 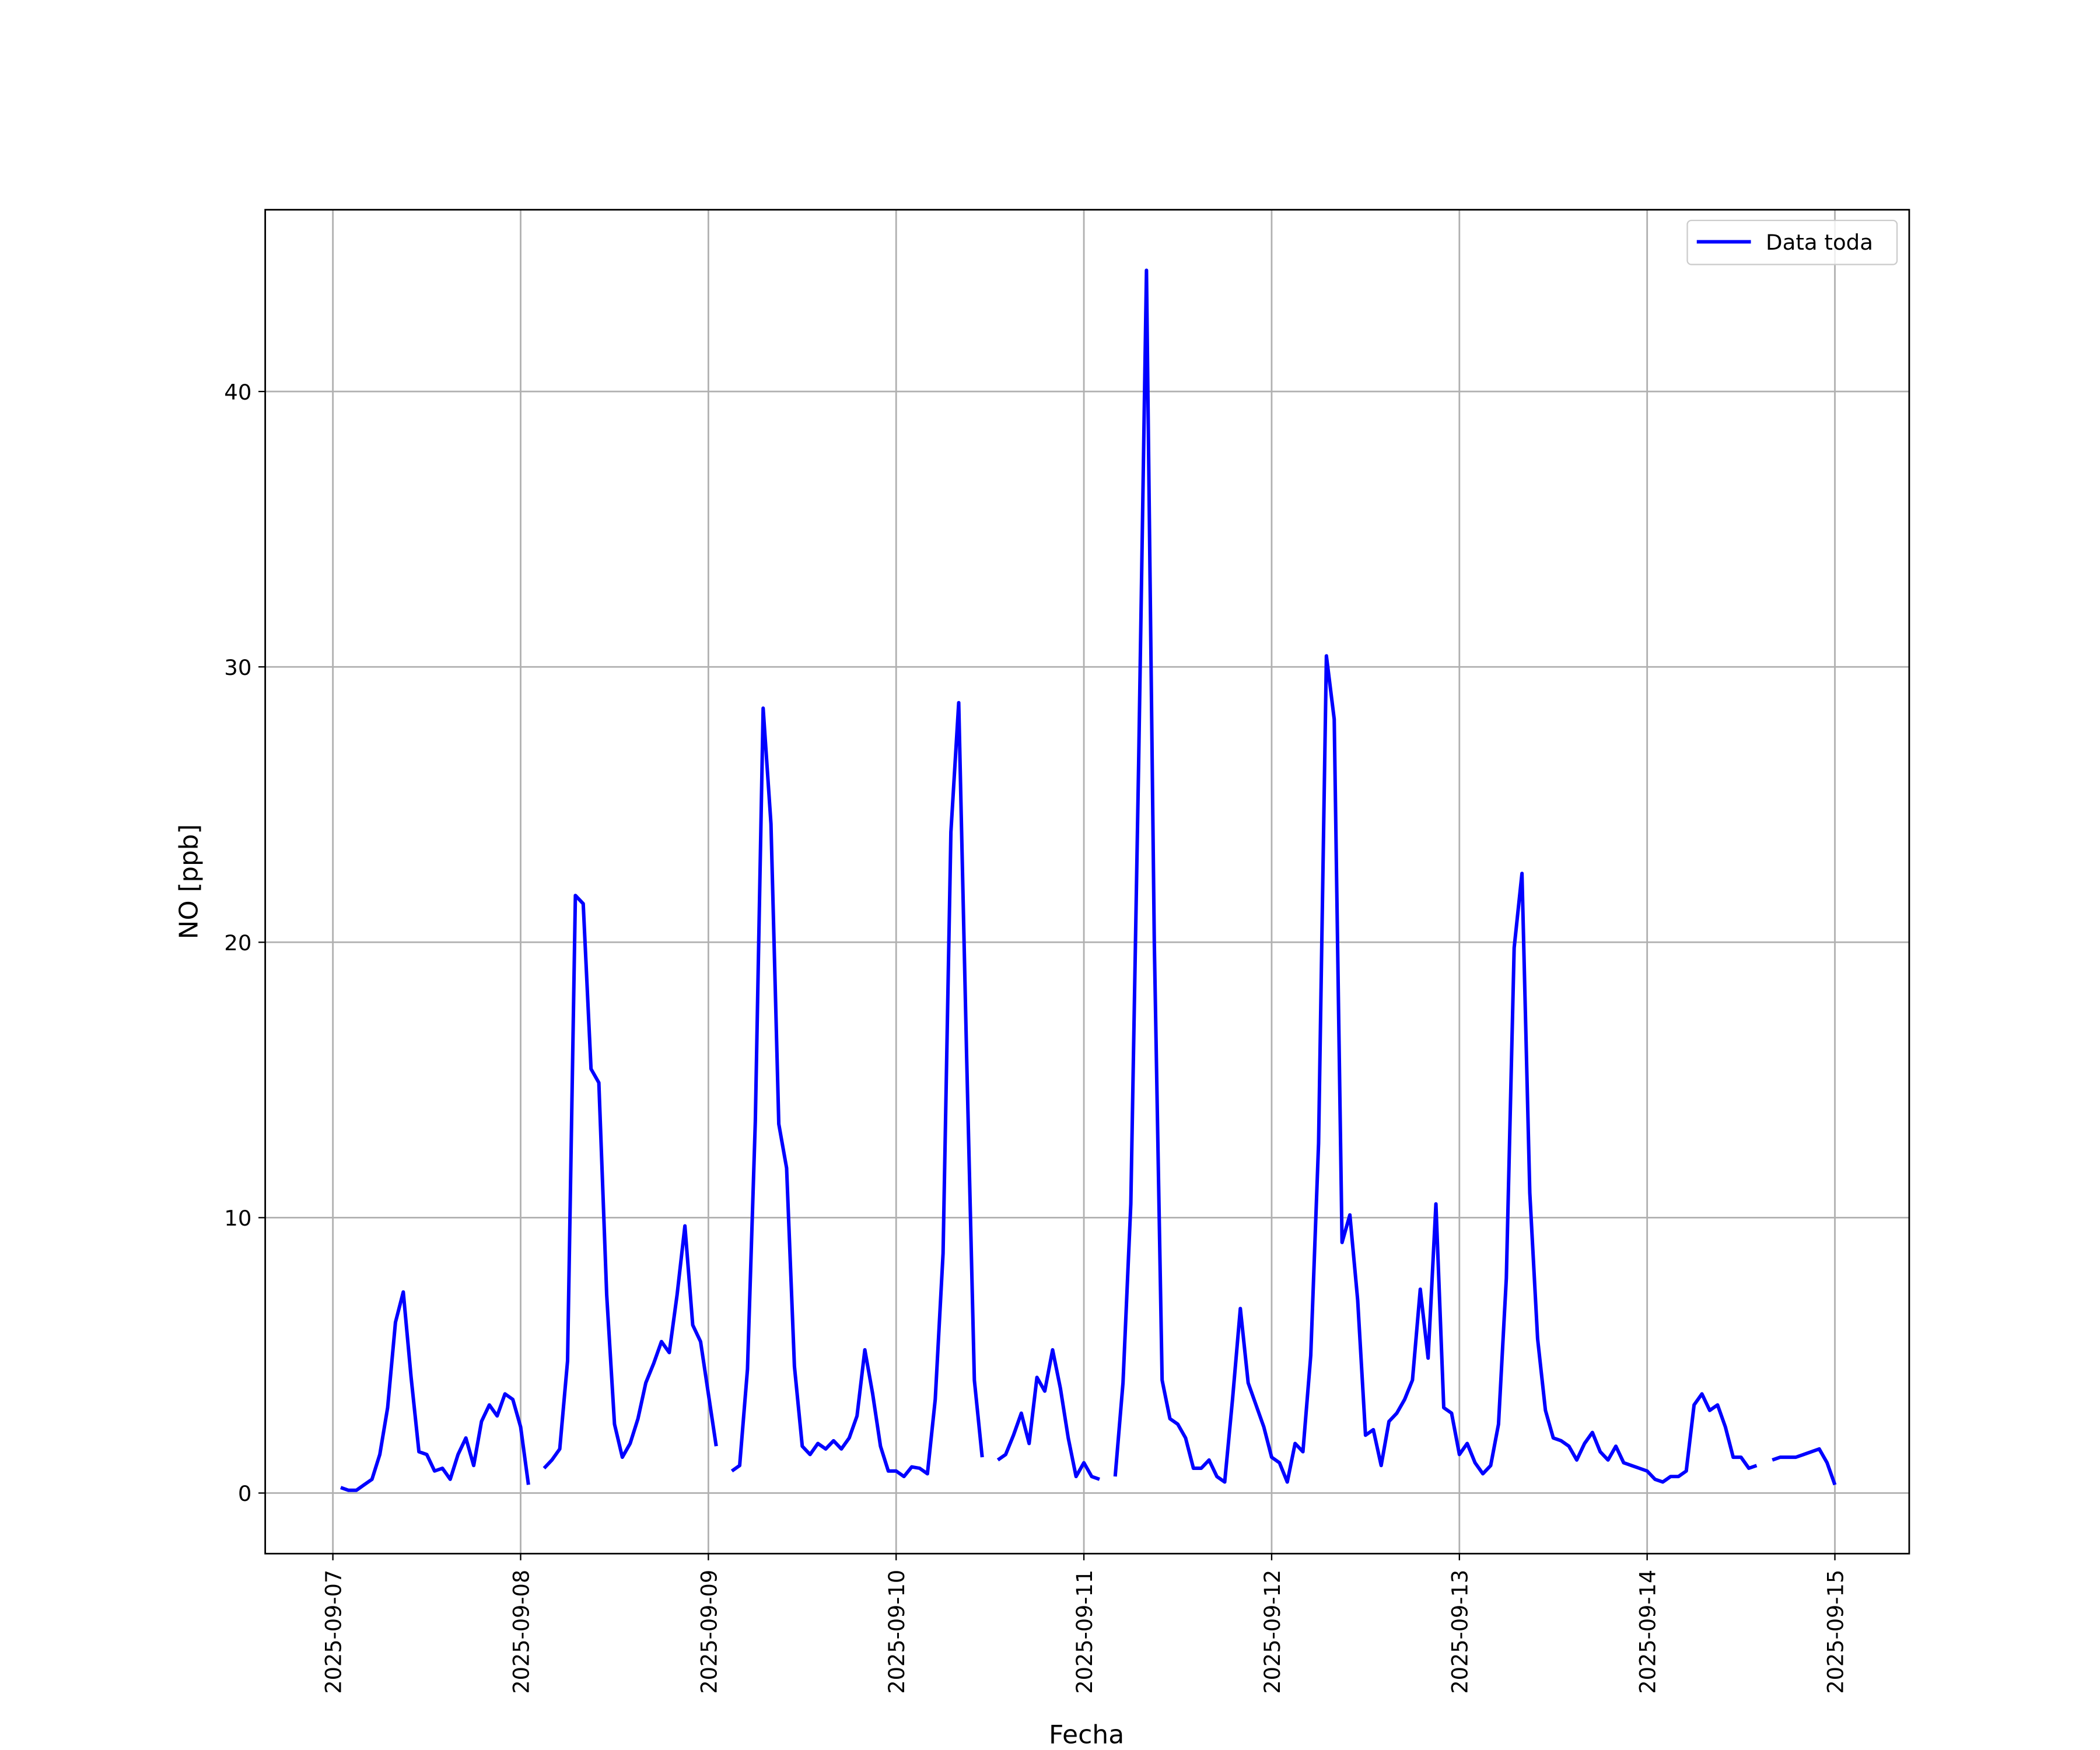 I want to click on legend-box, so click(x=1792, y=242).